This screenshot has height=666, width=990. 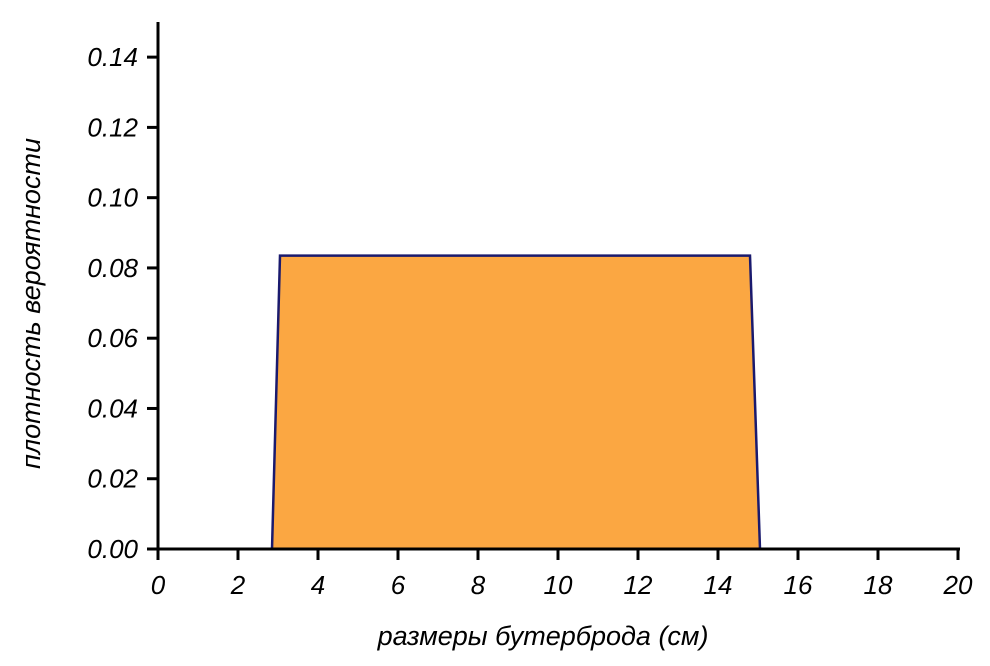 I want to click on x-tick-label: 6, so click(x=398, y=585).